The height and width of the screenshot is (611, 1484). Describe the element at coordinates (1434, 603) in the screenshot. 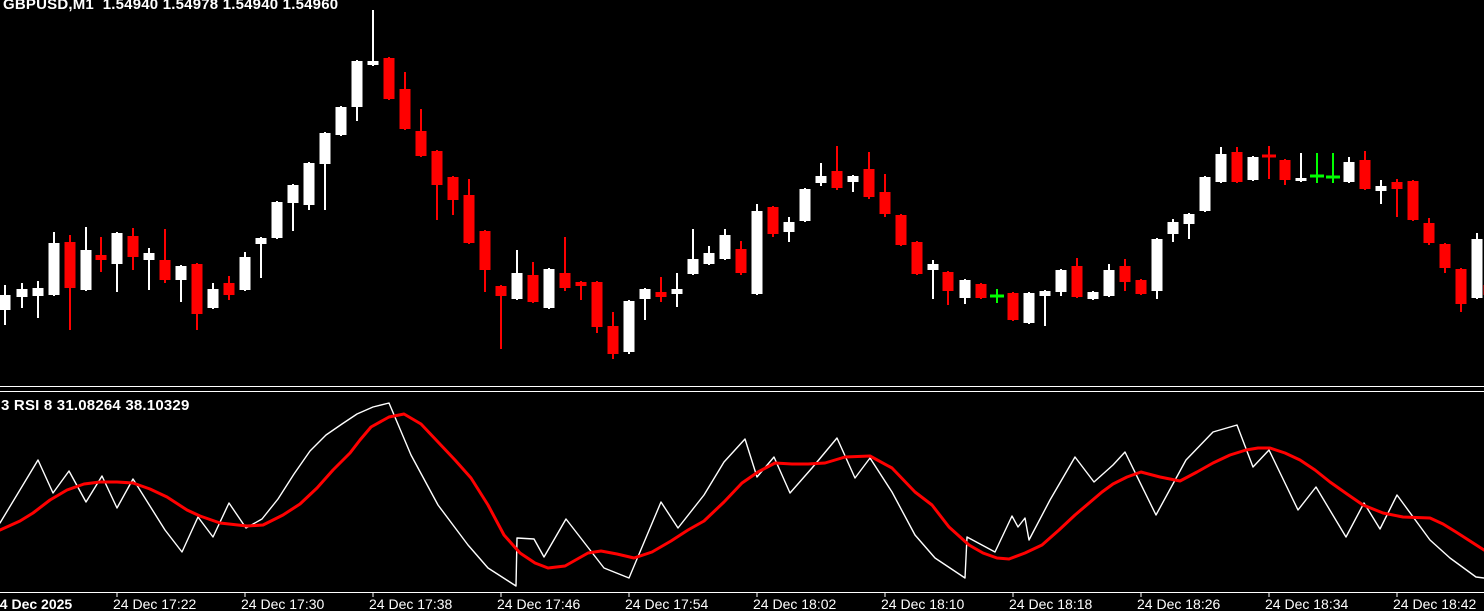

I see `axis-label: 24 Dec 18:42` at that location.